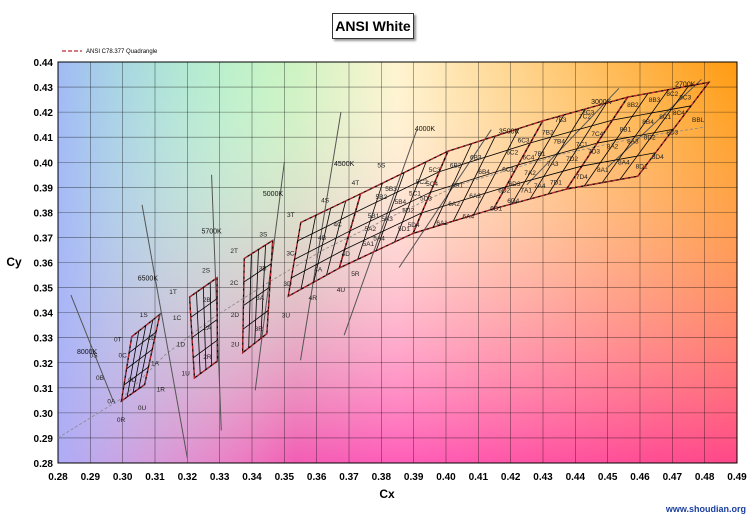 This screenshot has height=517, width=750. Describe the element at coordinates (44, 339) in the screenshot. I see `y-tick-label: 0.33` at that location.